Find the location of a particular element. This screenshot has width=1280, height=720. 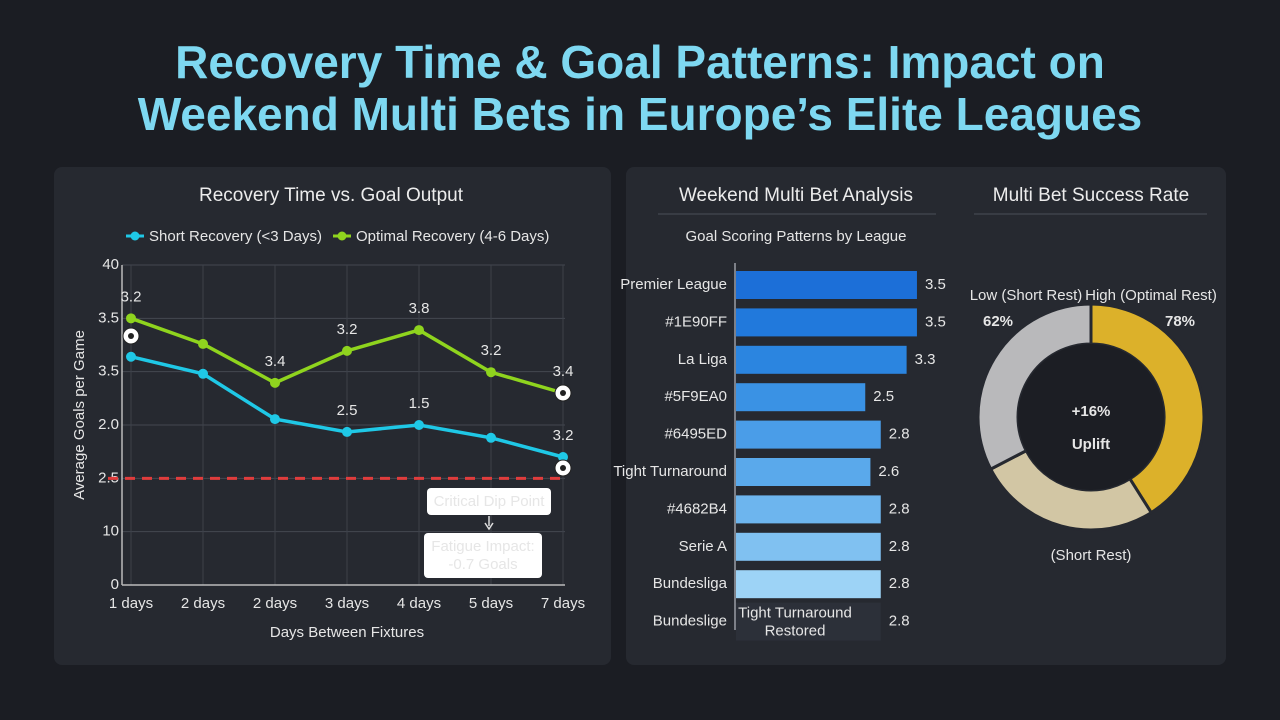

slice-value: 62% is located at coordinates (998, 321).